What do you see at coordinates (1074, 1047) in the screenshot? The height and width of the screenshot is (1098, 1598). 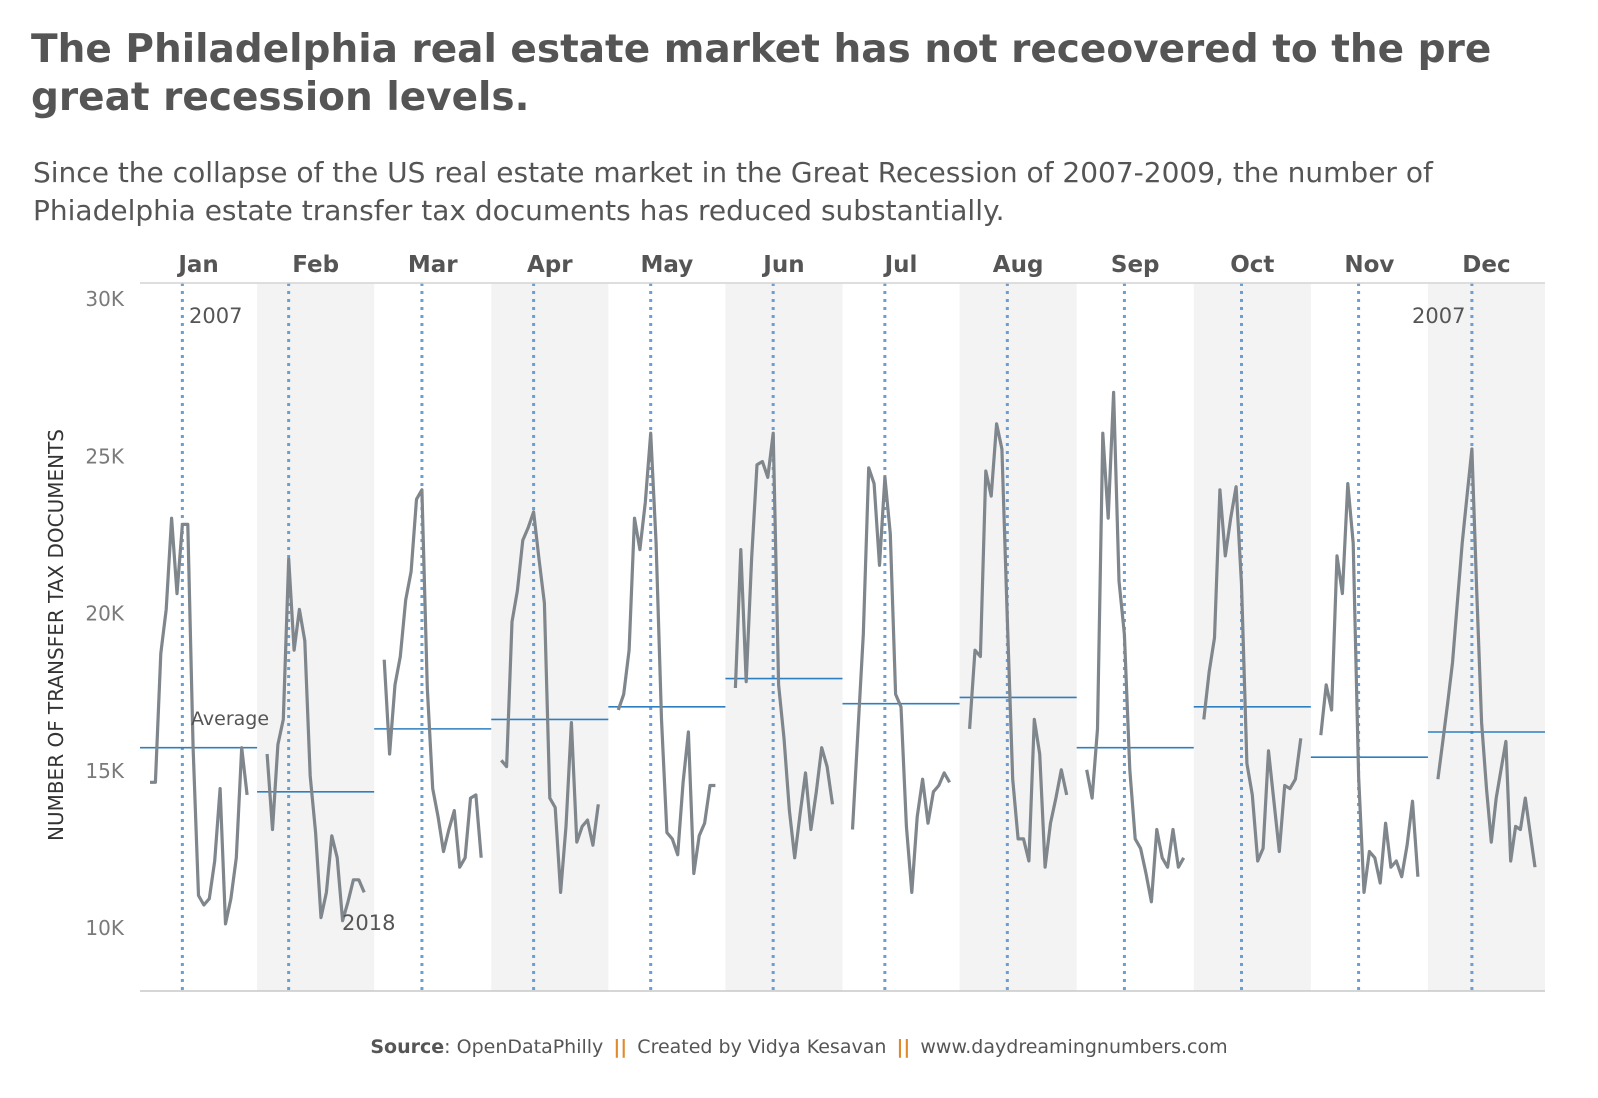 I see `footer-website: www.daydreamingnumbers.com` at bounding box center [1074, 1047].